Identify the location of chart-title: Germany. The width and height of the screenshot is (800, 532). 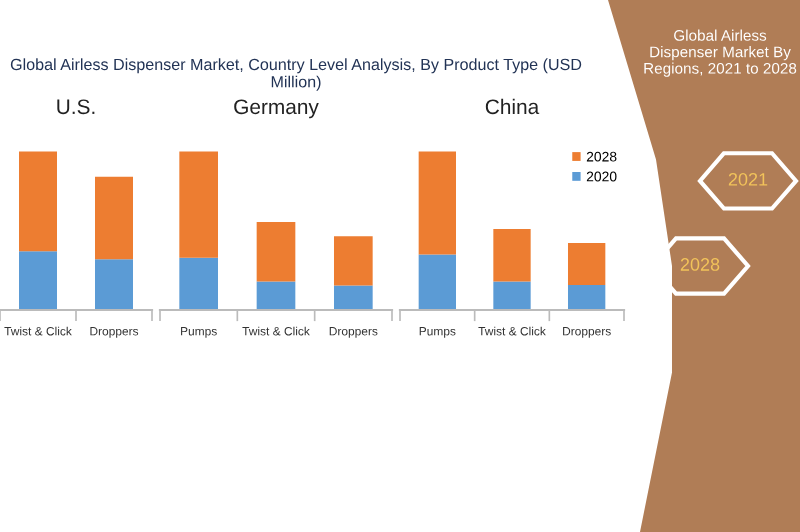
(276, 109).